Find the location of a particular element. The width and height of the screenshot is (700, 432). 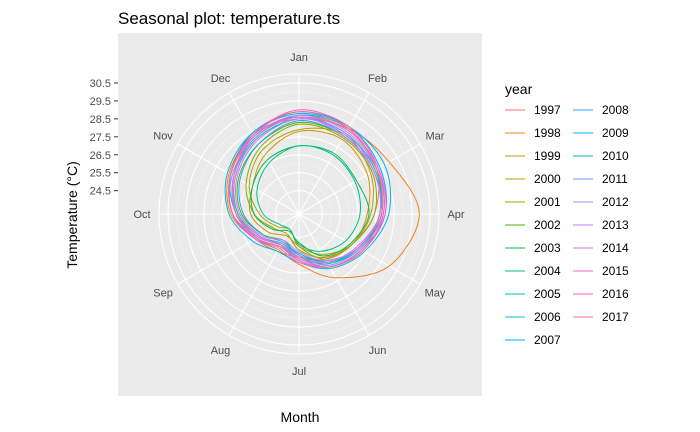

legend-label-2001: 2001 is located at coordinates (547, 202).